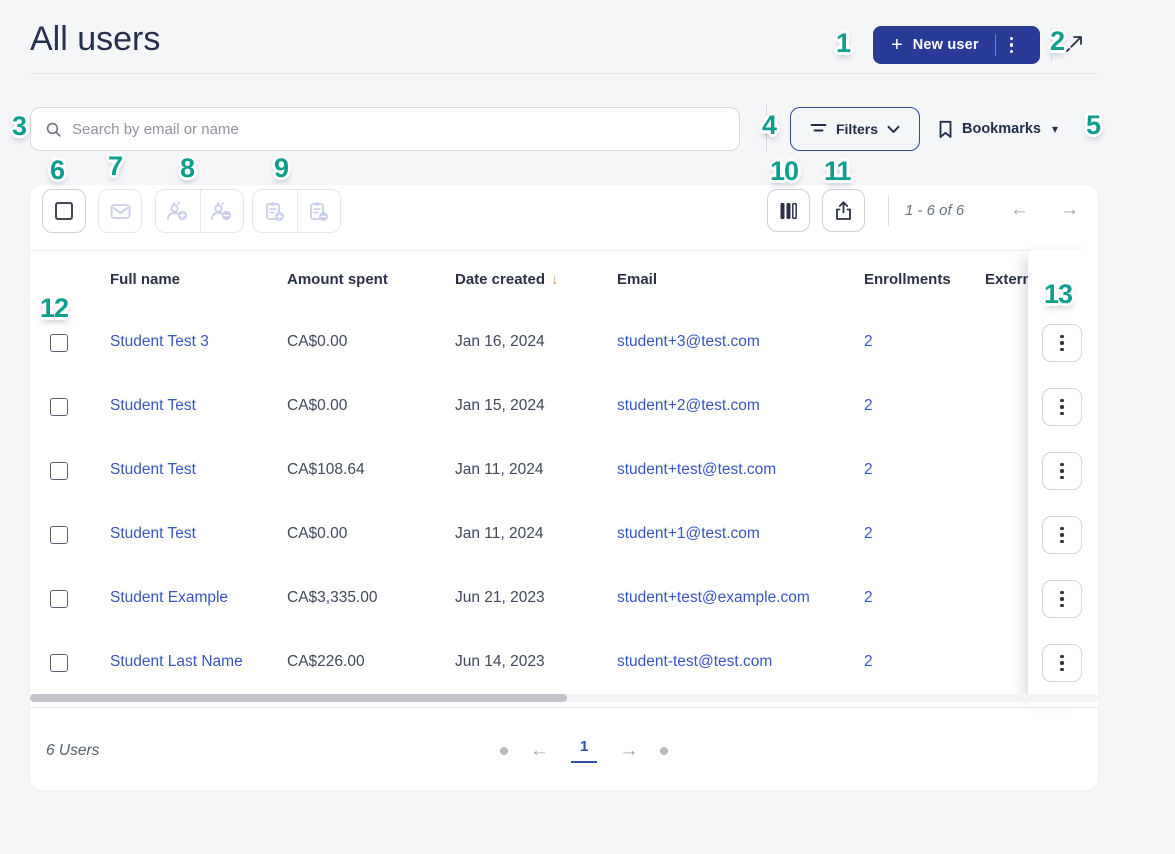 The height and width of the screenshot is (854, 1175). What do you see at coordinates (504, 750) in the screenshot?
I see `pagination-dot-left` at bounding box center [504, 750].